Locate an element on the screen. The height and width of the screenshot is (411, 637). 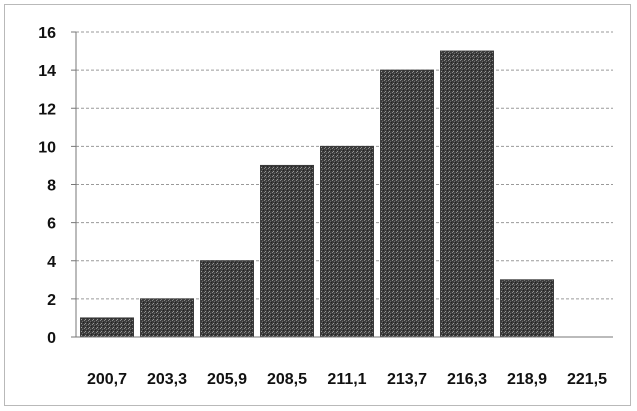
x-tick-label: 213,7 is located at coordinates (407, 379).